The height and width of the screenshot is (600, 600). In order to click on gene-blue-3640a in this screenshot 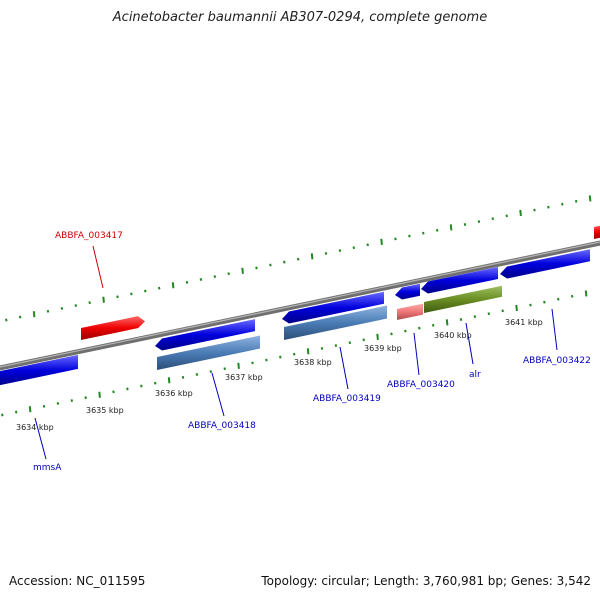, I will do `click(407, 291)`.